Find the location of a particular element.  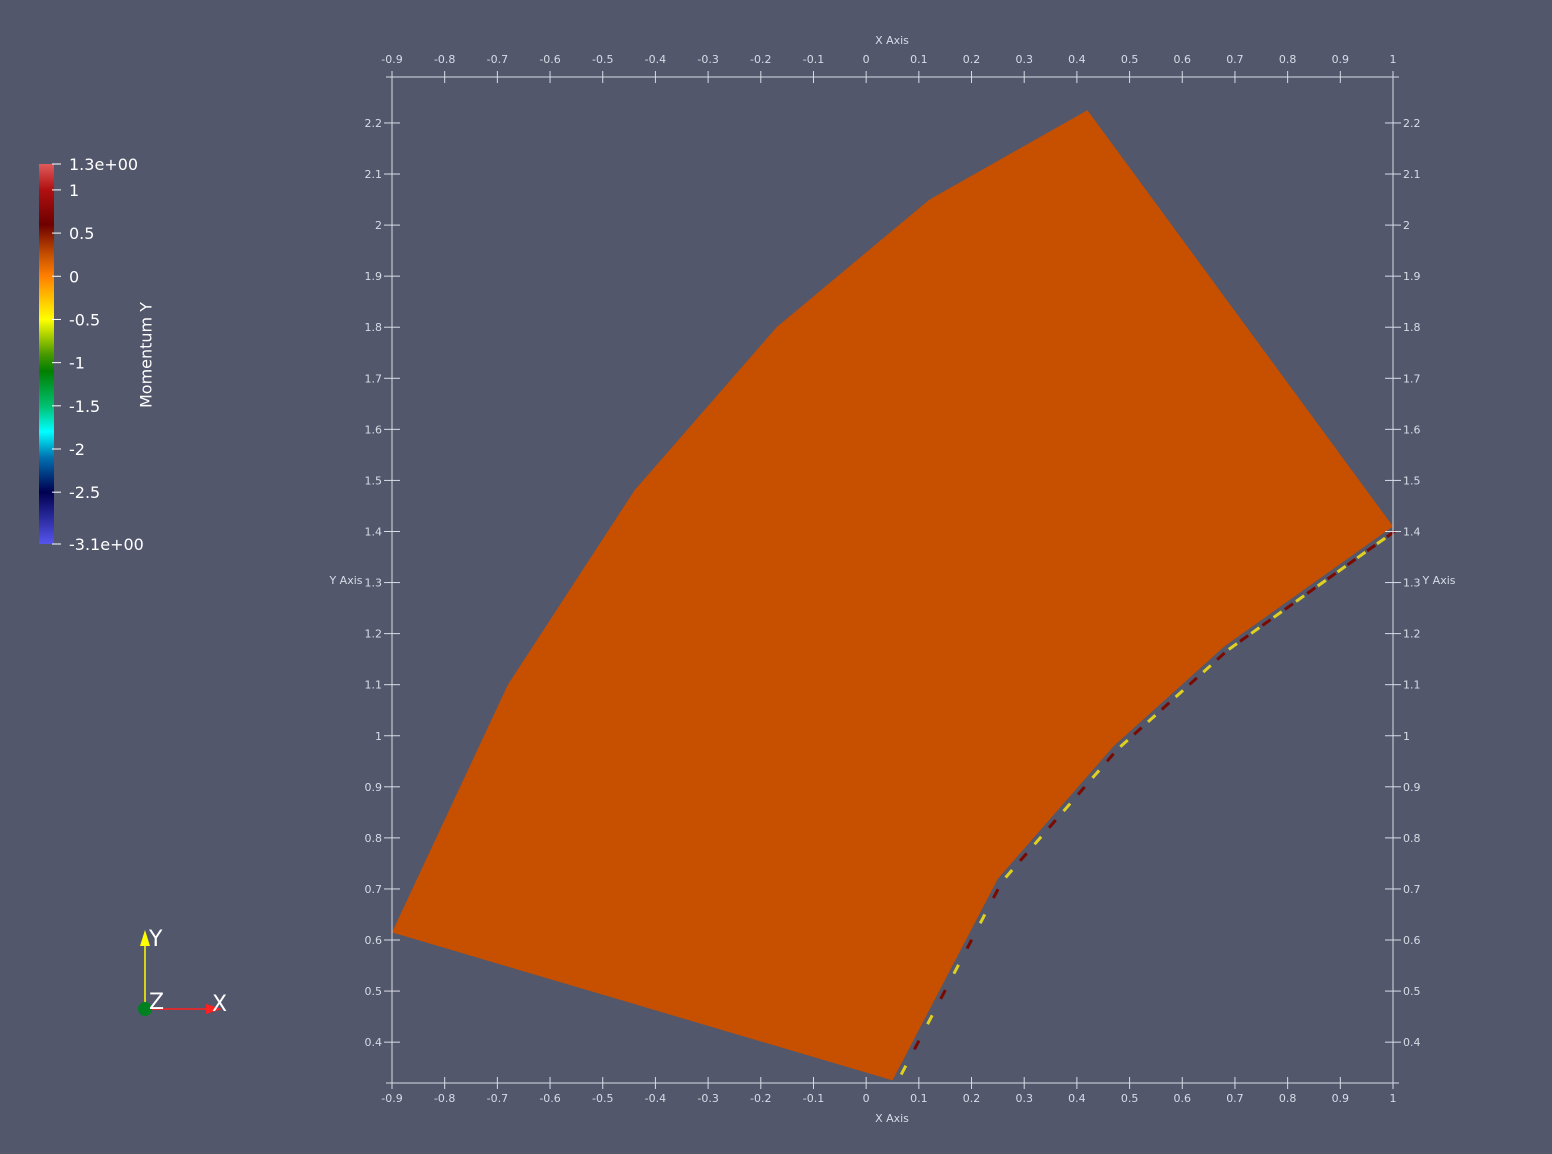

x-tick-label-top: 1 is located at coordinates (1393, 59).